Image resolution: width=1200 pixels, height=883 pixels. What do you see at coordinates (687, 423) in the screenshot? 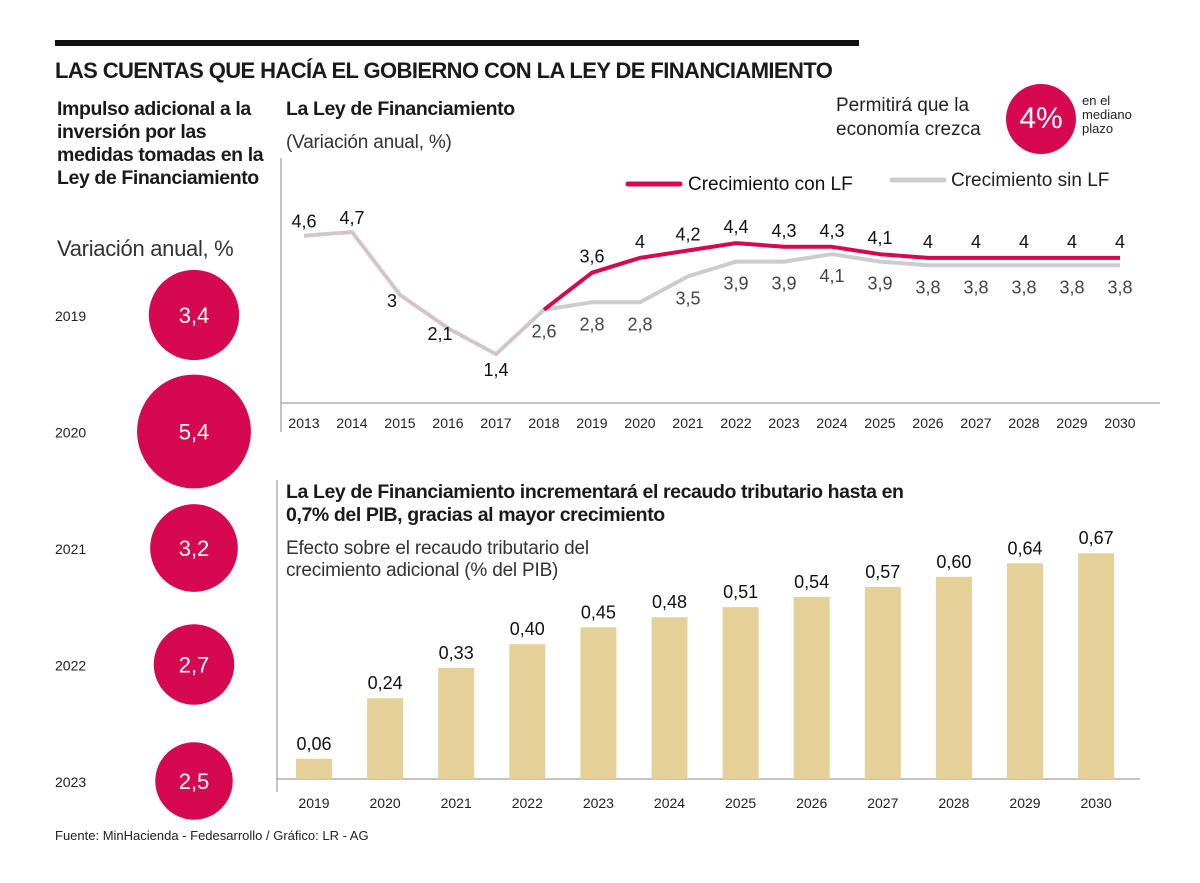
I see `x-tick-label: 2021` at bounding box center [687, 423].